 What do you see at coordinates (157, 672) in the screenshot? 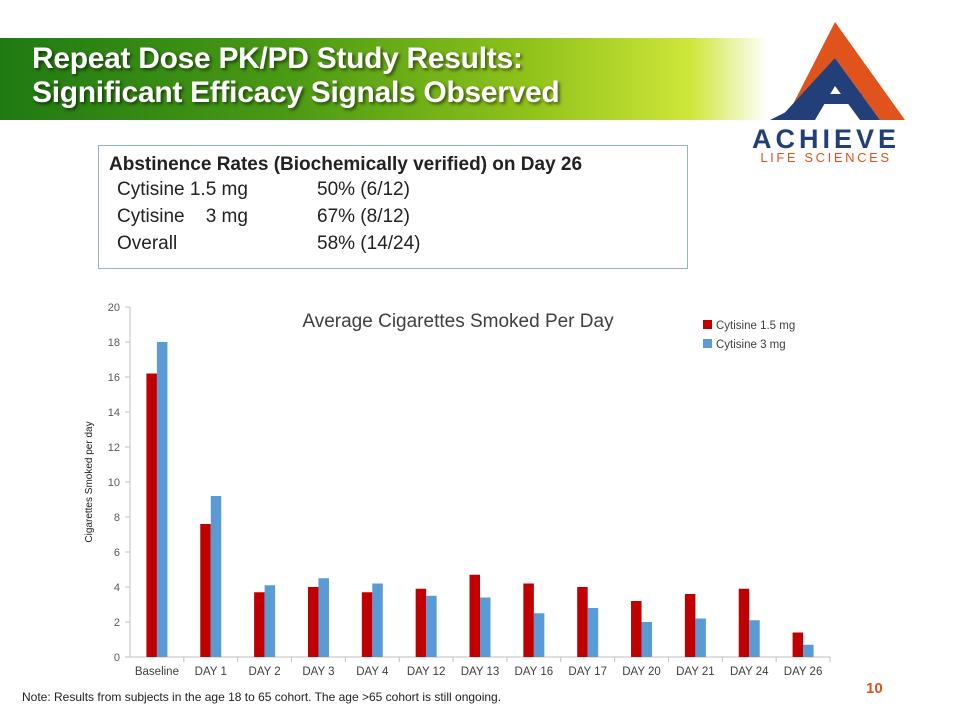
I see `x-tick-label: Baseline` at bounding box center [157, 672].